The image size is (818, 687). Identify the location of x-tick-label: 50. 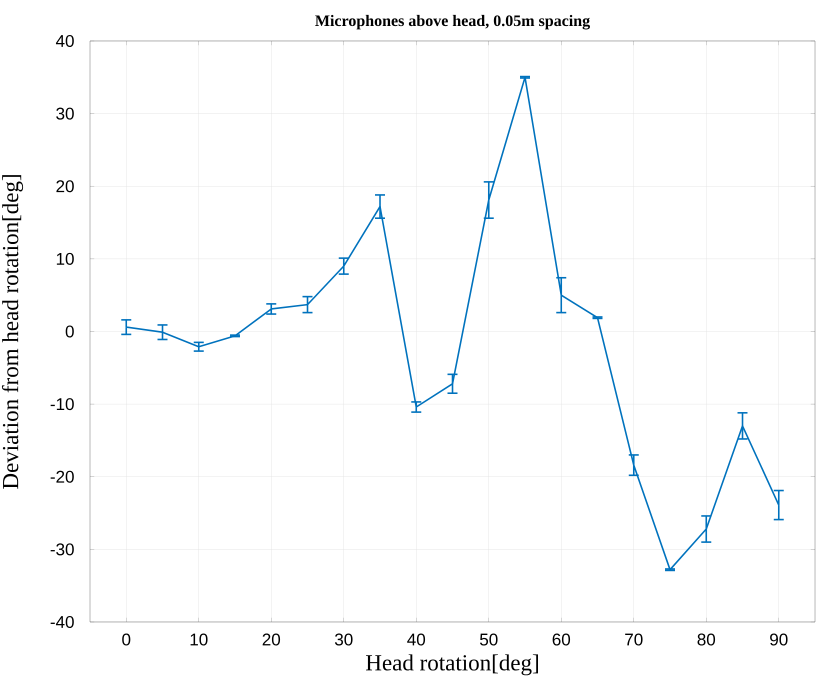
(489, 640).